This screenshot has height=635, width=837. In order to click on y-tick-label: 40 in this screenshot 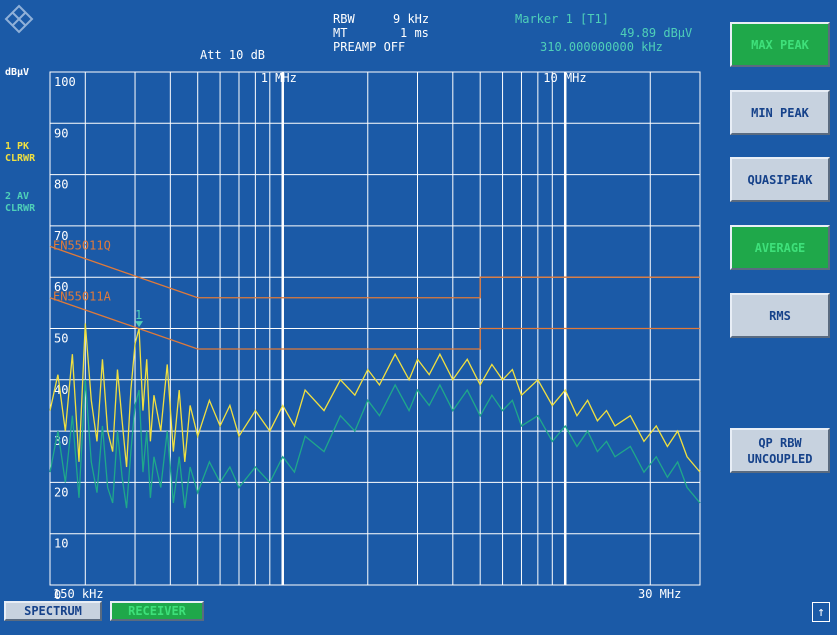, I will do `click(61, 390)`.